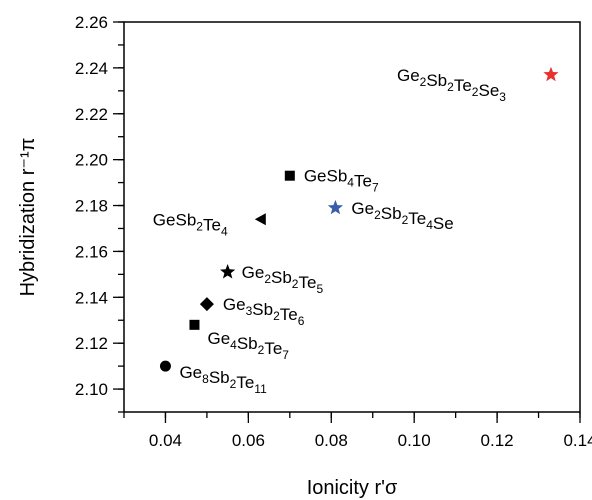  Describe the element at coordinates (577, 440) in the screenshot. I see `x-tick-label: 0.14` at that location.